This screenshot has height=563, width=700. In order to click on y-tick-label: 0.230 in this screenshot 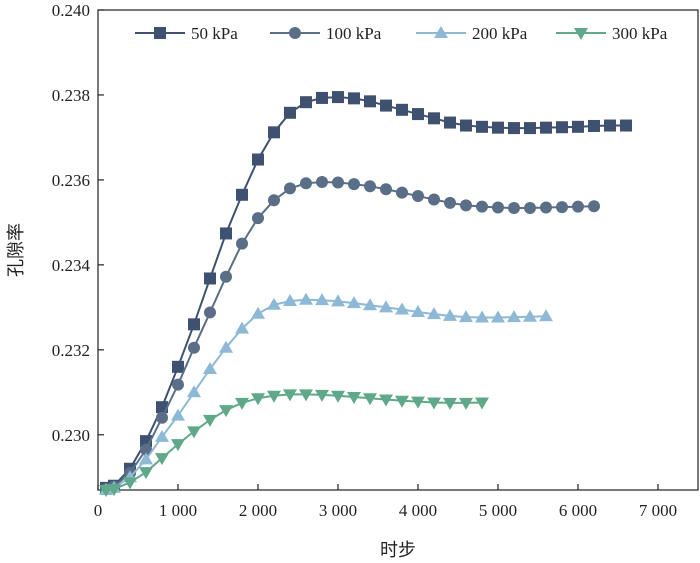, I will do `click(71, 435)`.